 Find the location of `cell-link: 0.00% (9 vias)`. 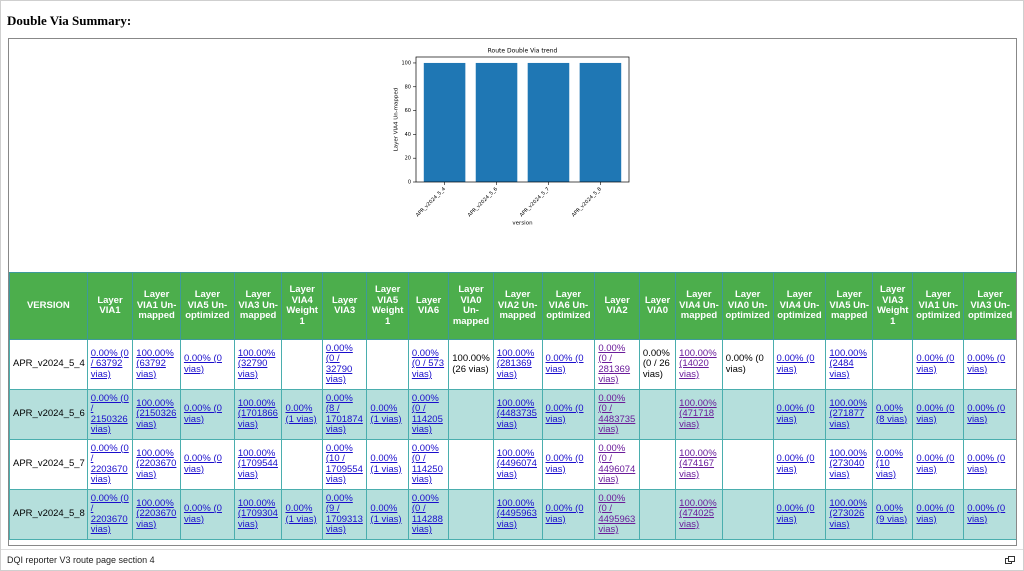

cell-link: 0.00% (9 vias) is located at coordinates (892, 514).